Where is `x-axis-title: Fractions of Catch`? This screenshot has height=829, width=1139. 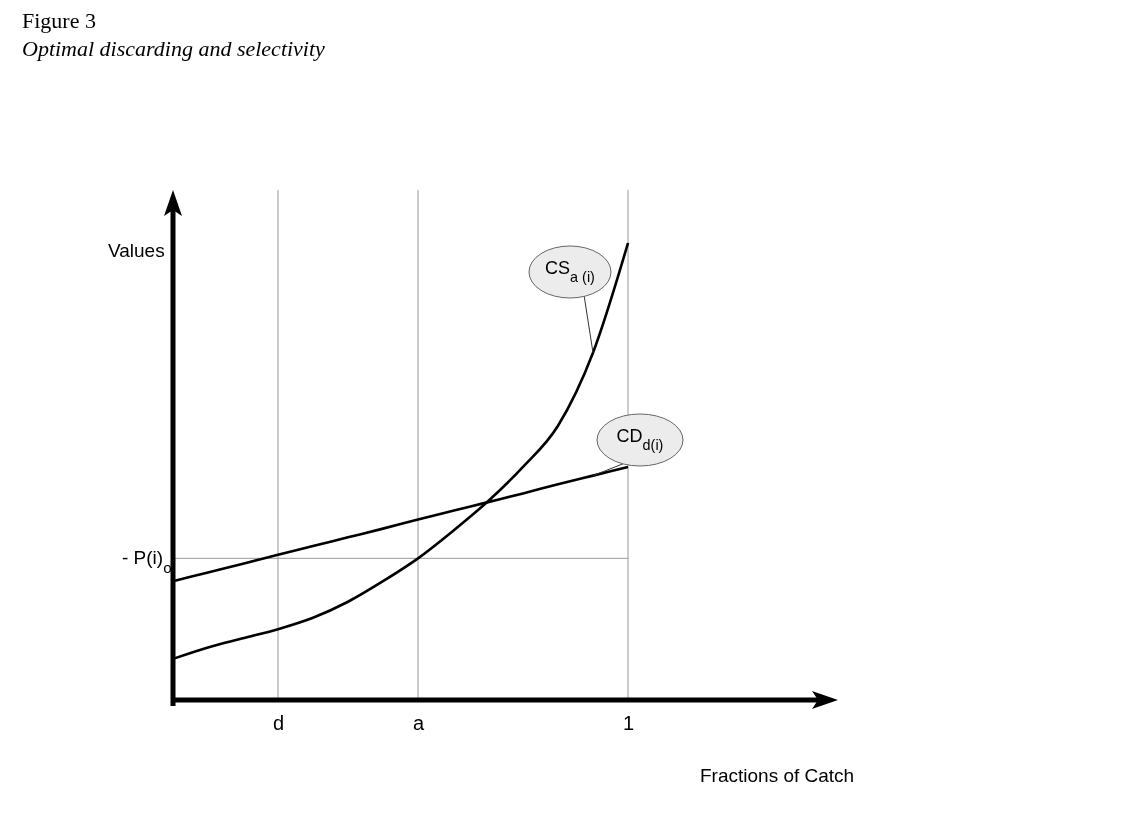
x-axis-title: Fractions of Catch is located at coordinates (777, 775).